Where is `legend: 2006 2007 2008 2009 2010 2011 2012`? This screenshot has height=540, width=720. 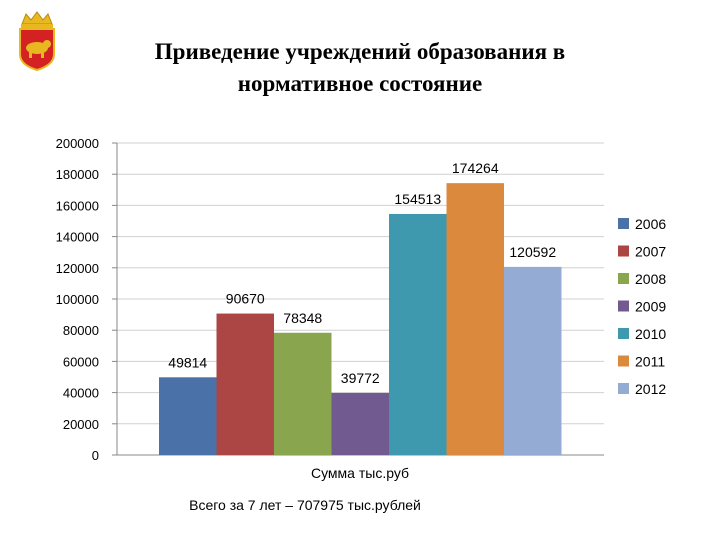 legend: 2006 2007 2008 2009 2010 2011 2012 is located at coordinates (642, 306).